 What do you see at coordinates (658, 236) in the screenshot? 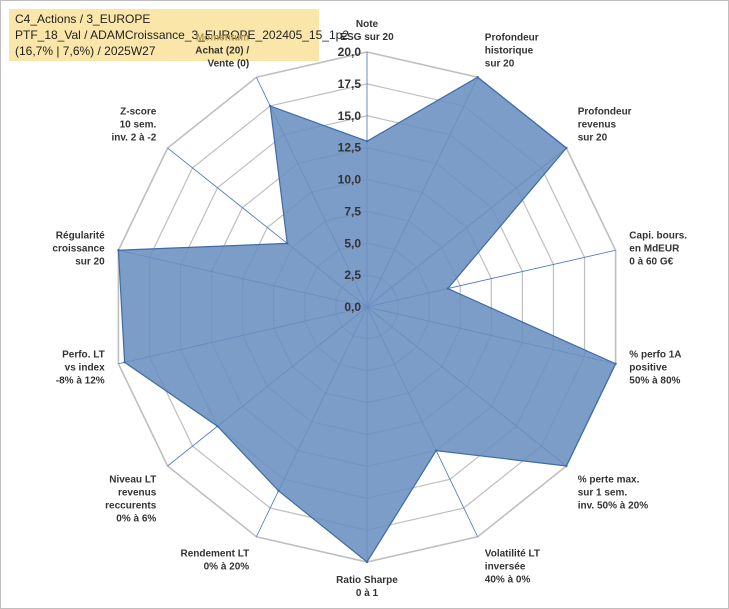
I see `axis-label: Capi. bours.` at bounding box center [658, 236].